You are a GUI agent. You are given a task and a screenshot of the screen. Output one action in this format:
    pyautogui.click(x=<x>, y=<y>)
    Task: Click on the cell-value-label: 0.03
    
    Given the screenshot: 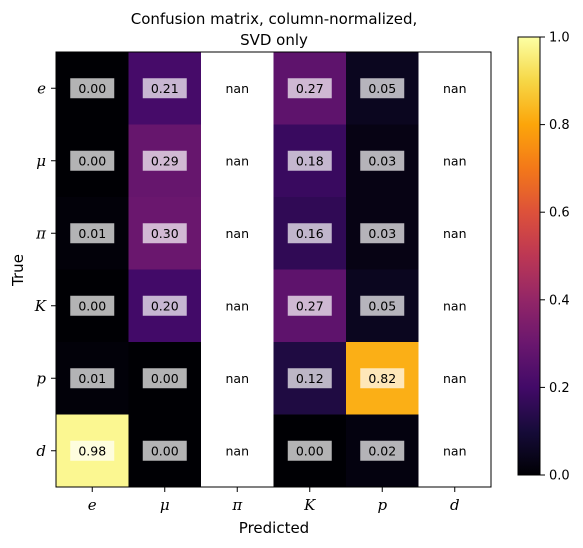 What is the action you would take?
    pyautogui.click(x=382, y=233)
    